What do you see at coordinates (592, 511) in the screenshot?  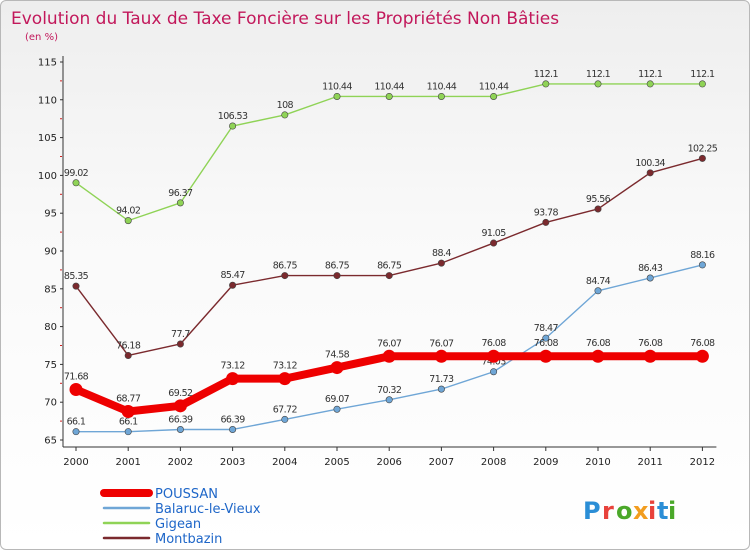 I see `logo-letter: P` at bounding box center [592, 511].